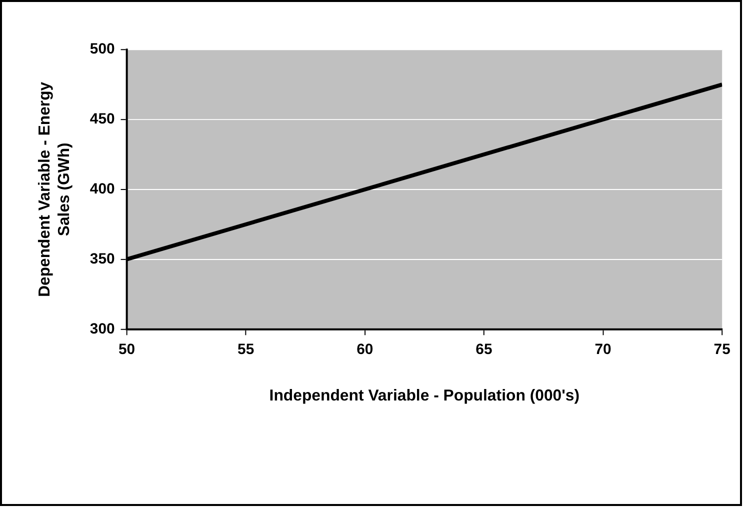 Image resolution: width=746 pixels, height=510 pixels. What do you see at coordinates (102, 259) in the screenshot?
I see `y-tick-label: 350` at bounding box center [102, 259].